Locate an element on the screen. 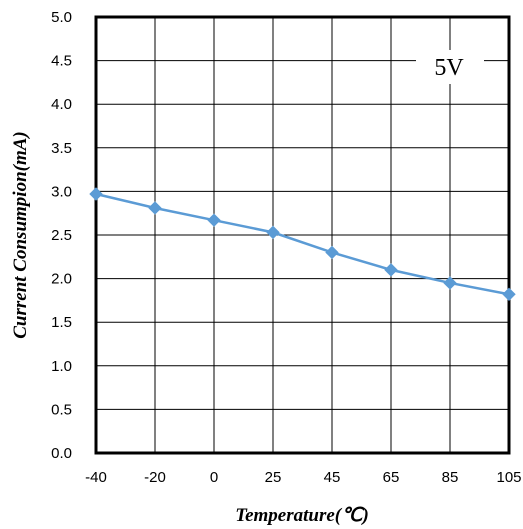 The width and height of the screenshot is (523, 529). y-axis-title: Current Consumpion(mA) is located at coordinates (20, 235).